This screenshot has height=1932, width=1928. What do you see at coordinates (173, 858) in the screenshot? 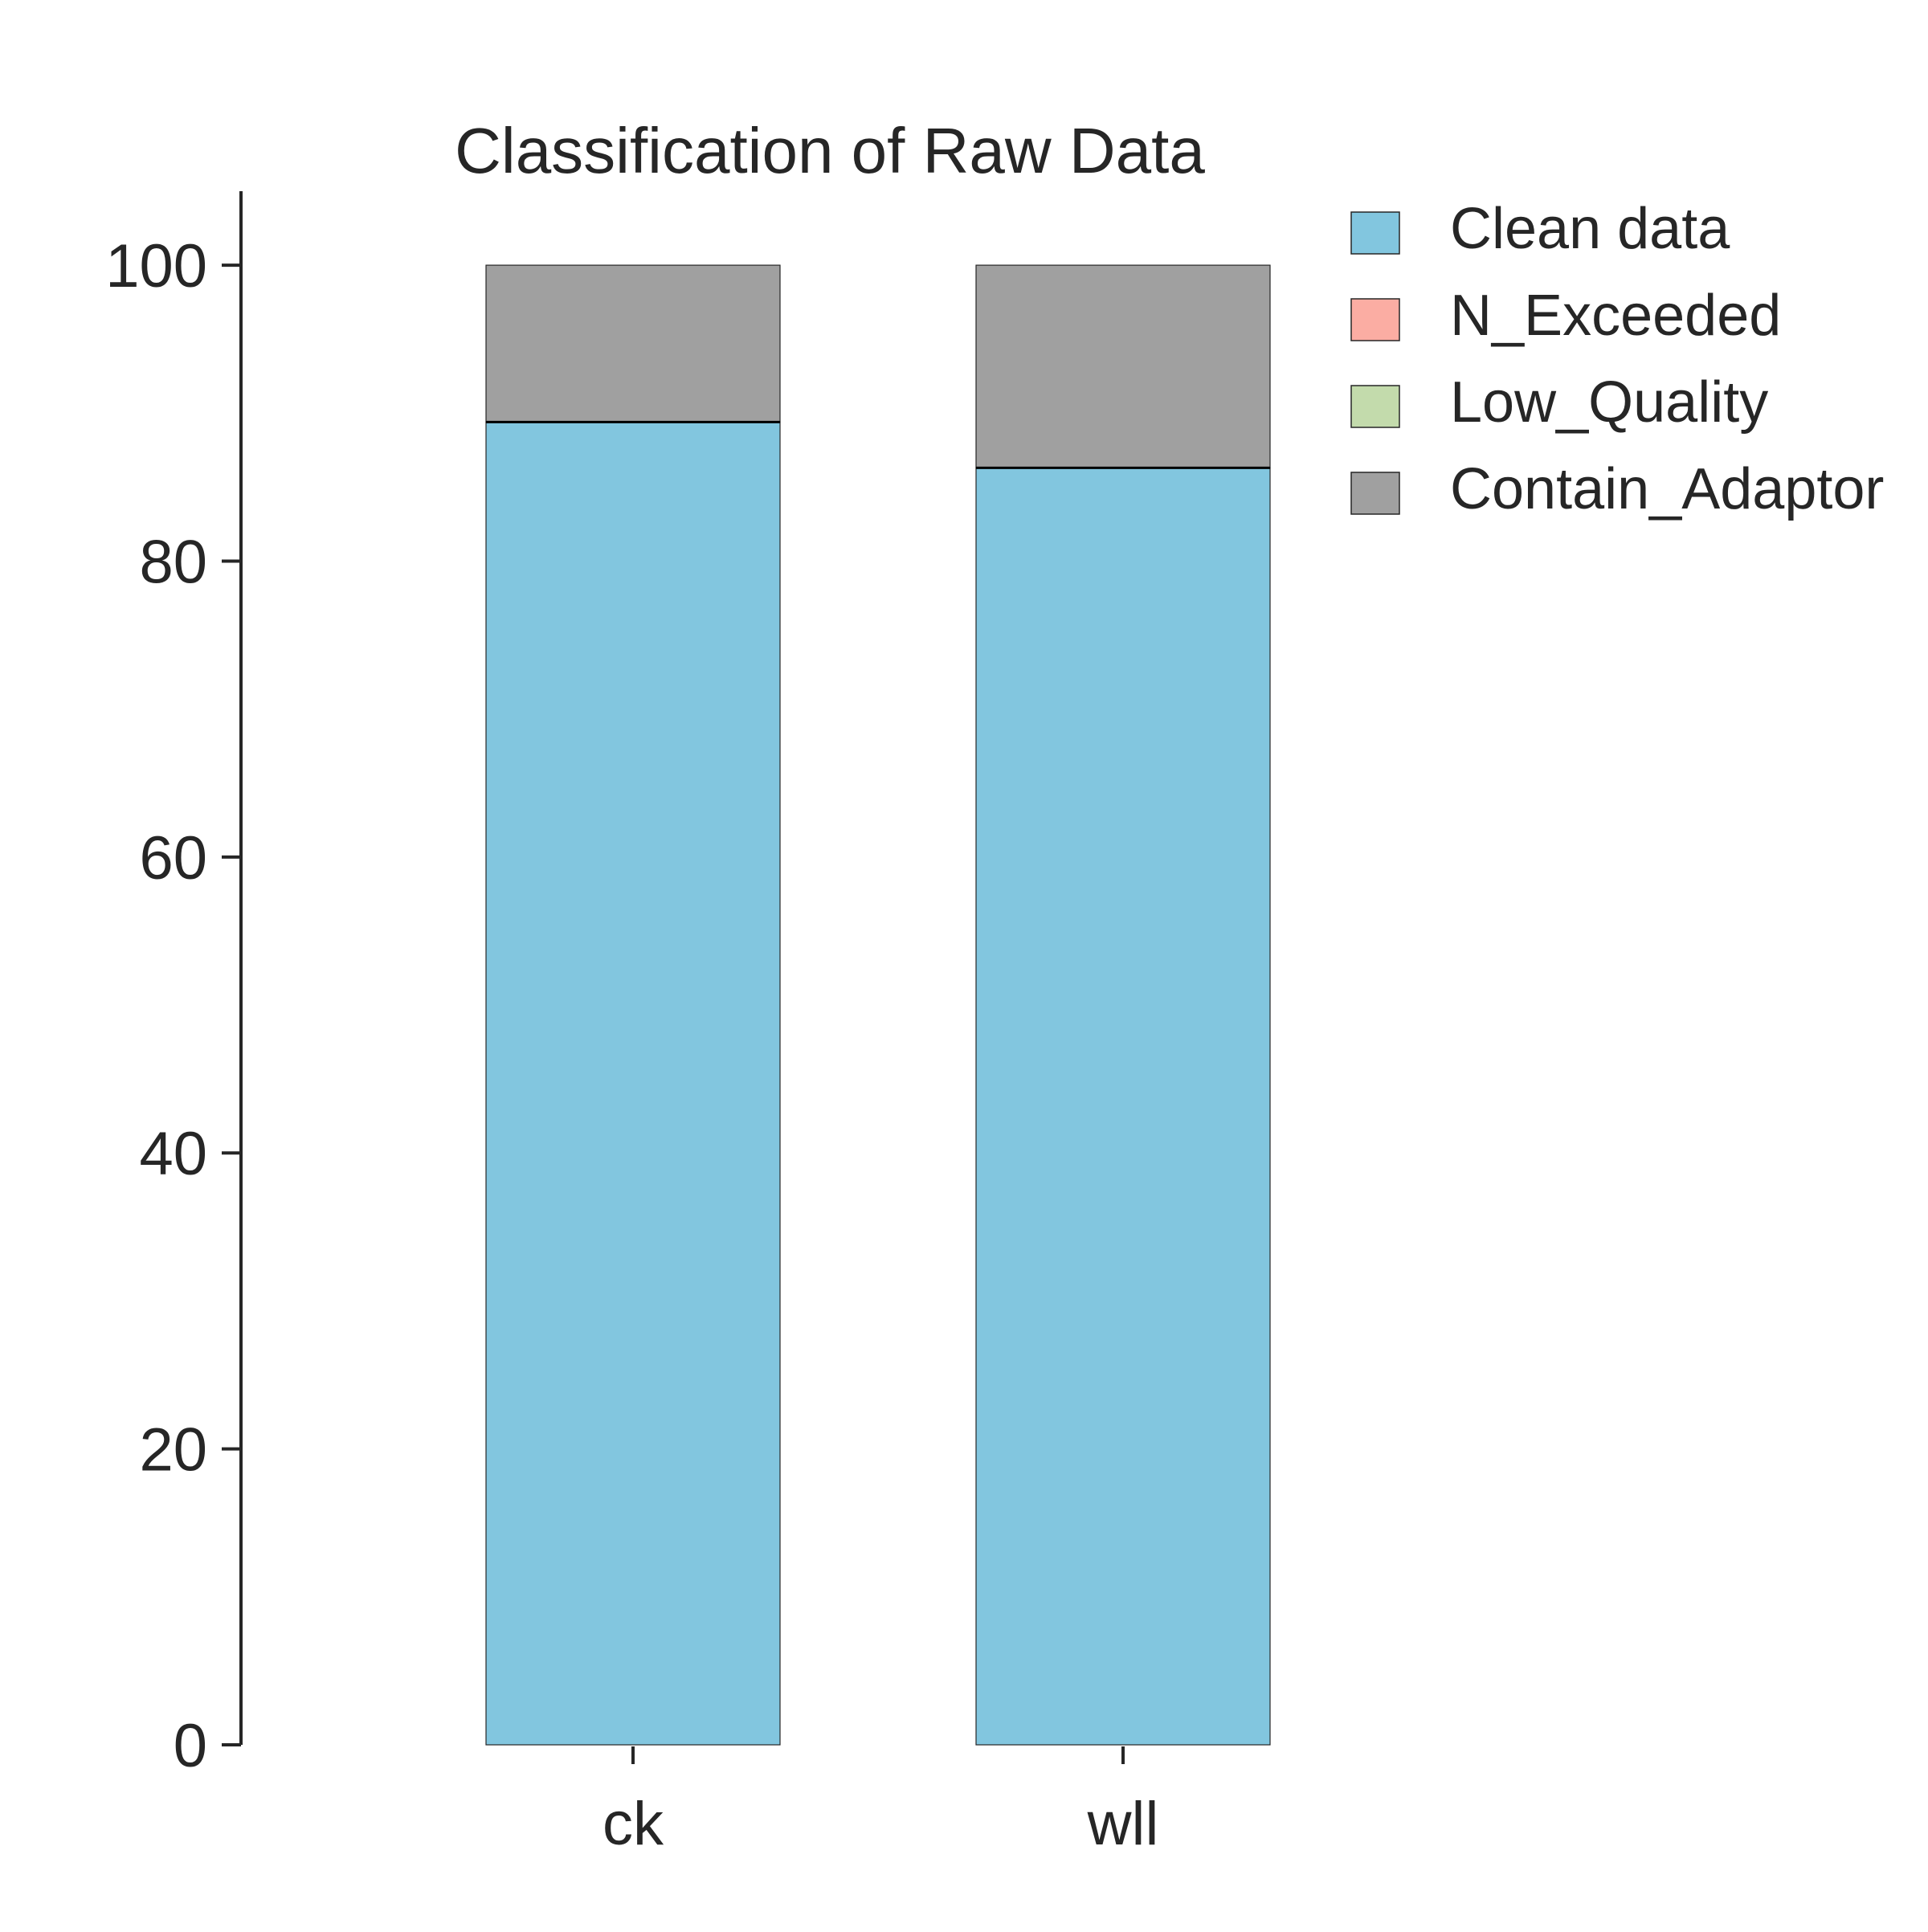
I see `y-tick-label: 60` at bounding box center [173, 858].